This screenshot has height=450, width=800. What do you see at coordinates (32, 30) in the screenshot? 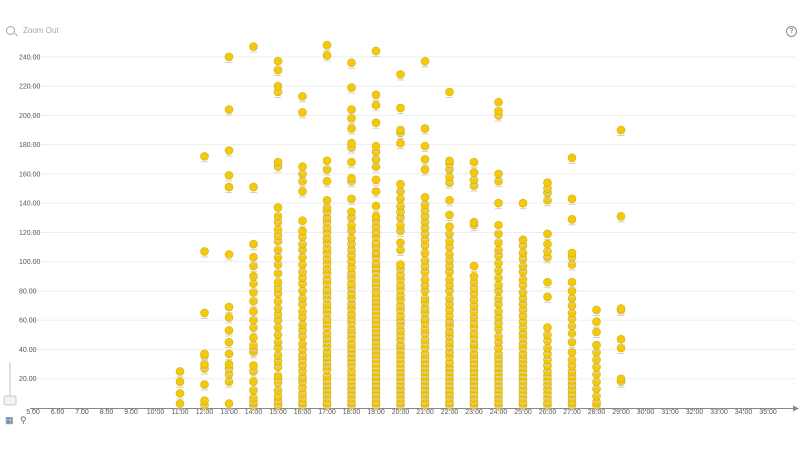
I see `zoom-out-button: Zoom Out` at bounding box center [32, 30].